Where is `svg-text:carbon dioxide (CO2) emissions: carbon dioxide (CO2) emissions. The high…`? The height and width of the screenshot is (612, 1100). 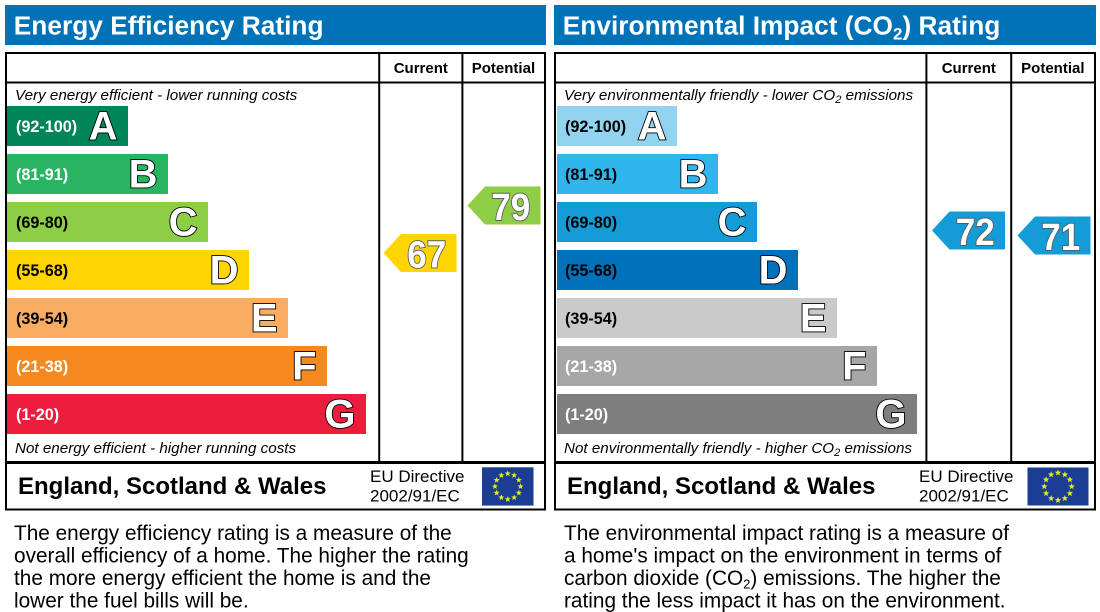 svg-text:carbon dioxide (CO2) emissions: carbon dioxide (CO2) emissions. The high… is located at coordinates (782, 579).